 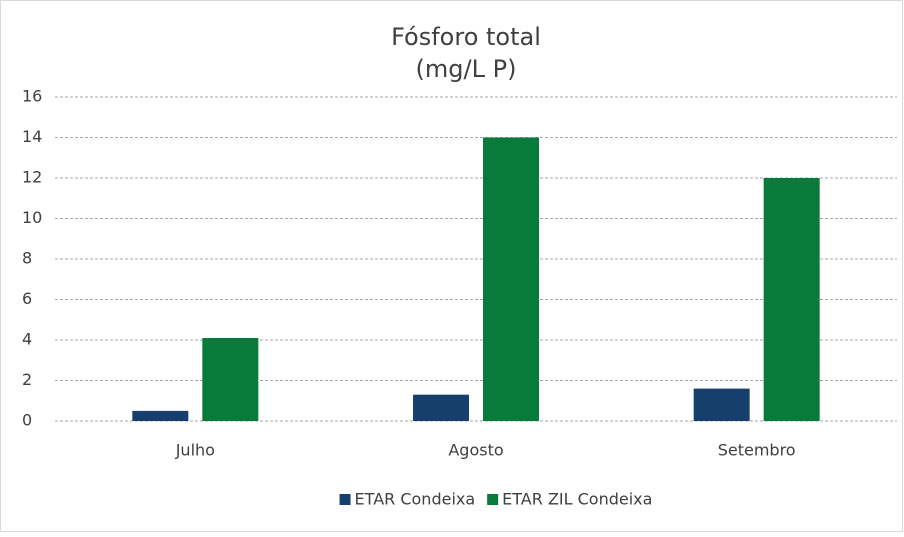 I want to click on y-tick-label: 12, so click(x=32, y=177).